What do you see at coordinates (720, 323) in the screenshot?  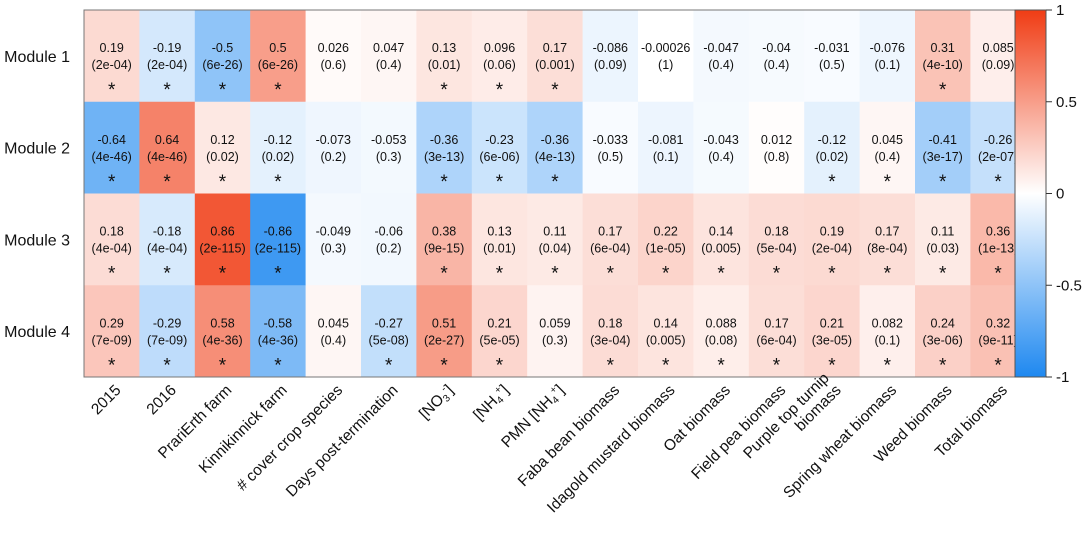 I see `cell-value-label: 0.088` at bounding box center [720, 323].